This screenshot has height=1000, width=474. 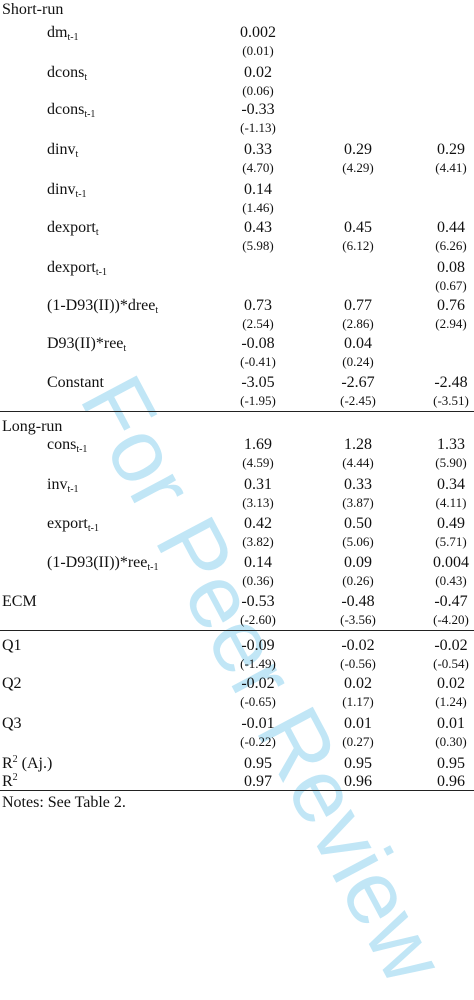 I want to click on coefficient-cell: 0.49, so click(x=451, y=523).